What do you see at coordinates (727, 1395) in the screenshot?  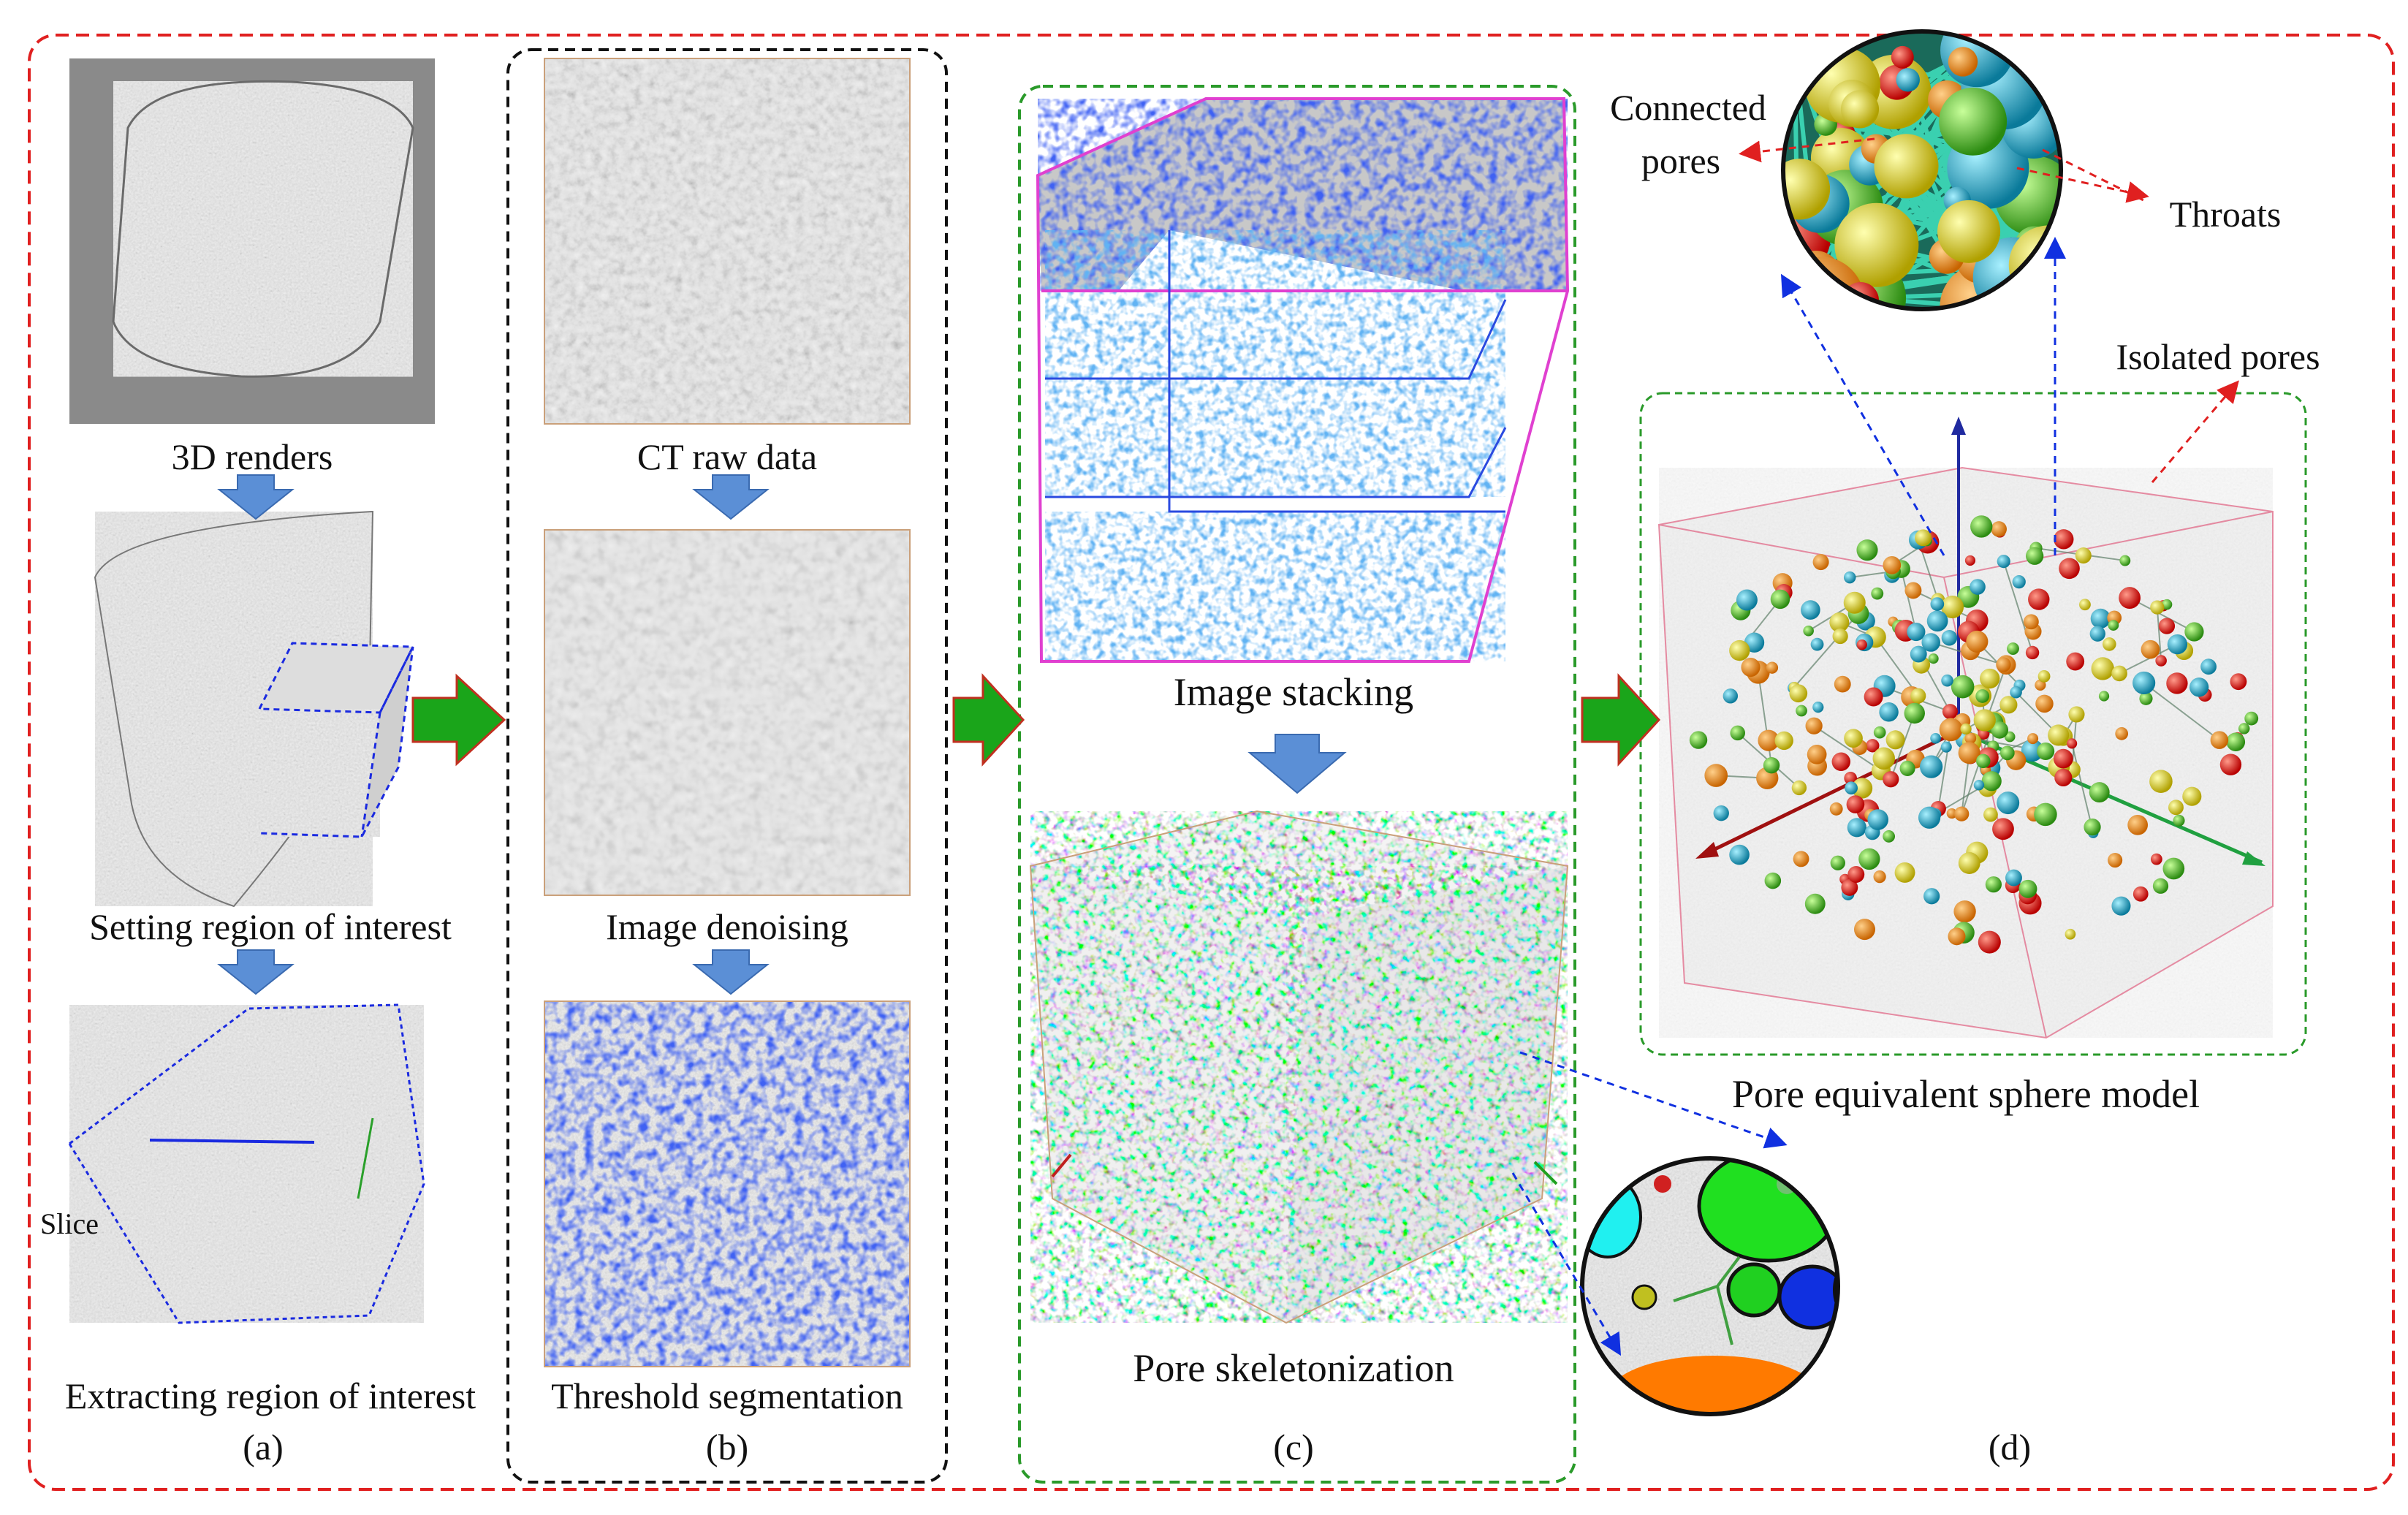 I see `step-label-threshold-segmentation: Threshold segmentation` at bounding box center [727, 1395].